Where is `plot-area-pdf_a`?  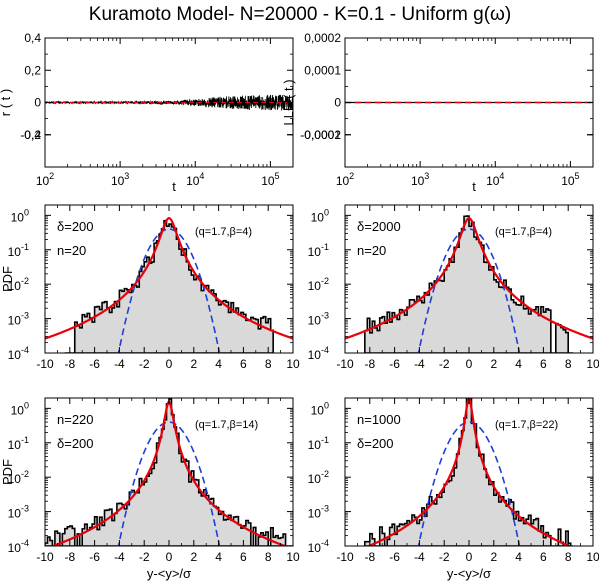 plot-area-pdf_a is located at coordinates (169, 285).